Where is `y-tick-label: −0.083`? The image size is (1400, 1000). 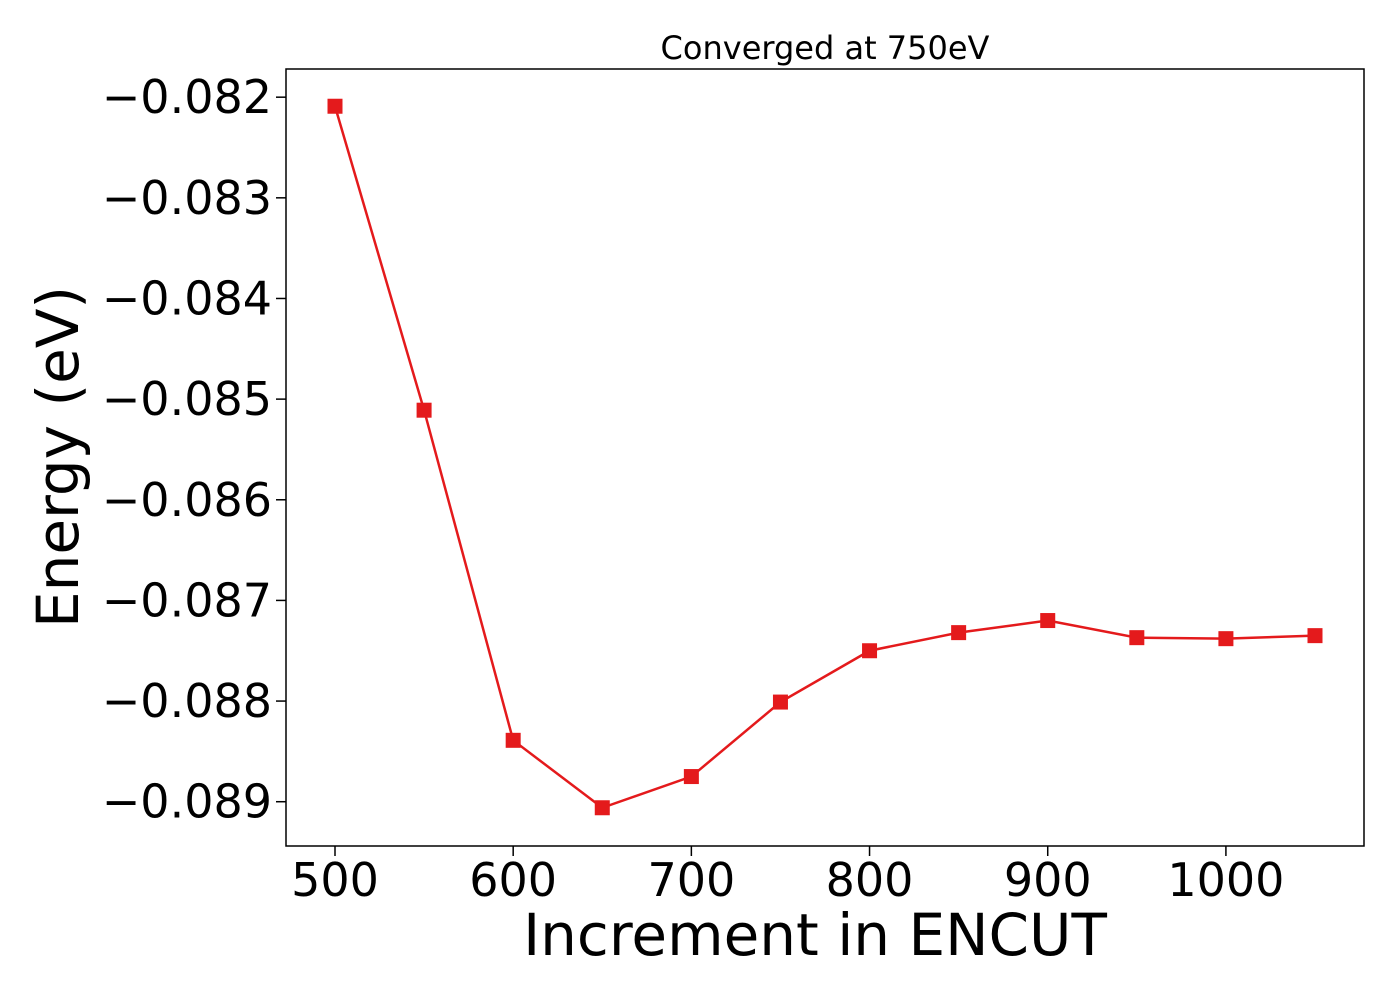
y-tick-label: −0.083 is located at coordinates (187, 198).